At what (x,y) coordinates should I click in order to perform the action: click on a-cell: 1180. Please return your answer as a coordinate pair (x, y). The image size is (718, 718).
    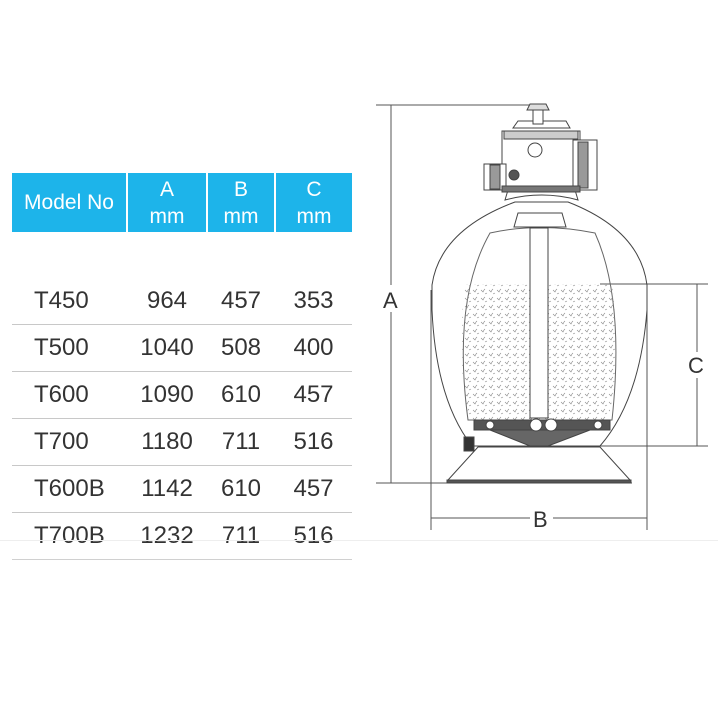
    Looking at the image, I should click on (167, 442).